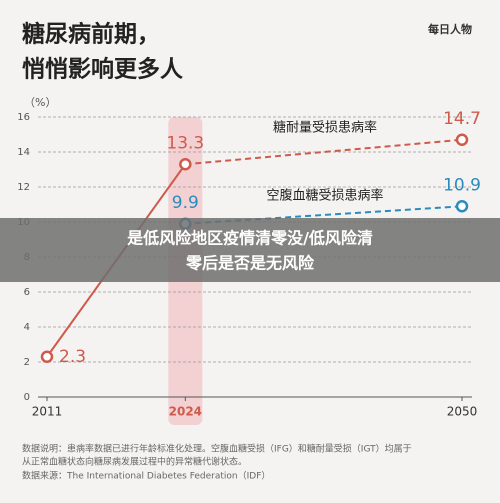 This screenshot has width=500, height=503. Describe the element at coordinates (450, 29) in the screenshot. I see `logo: 每日人物` at that location.